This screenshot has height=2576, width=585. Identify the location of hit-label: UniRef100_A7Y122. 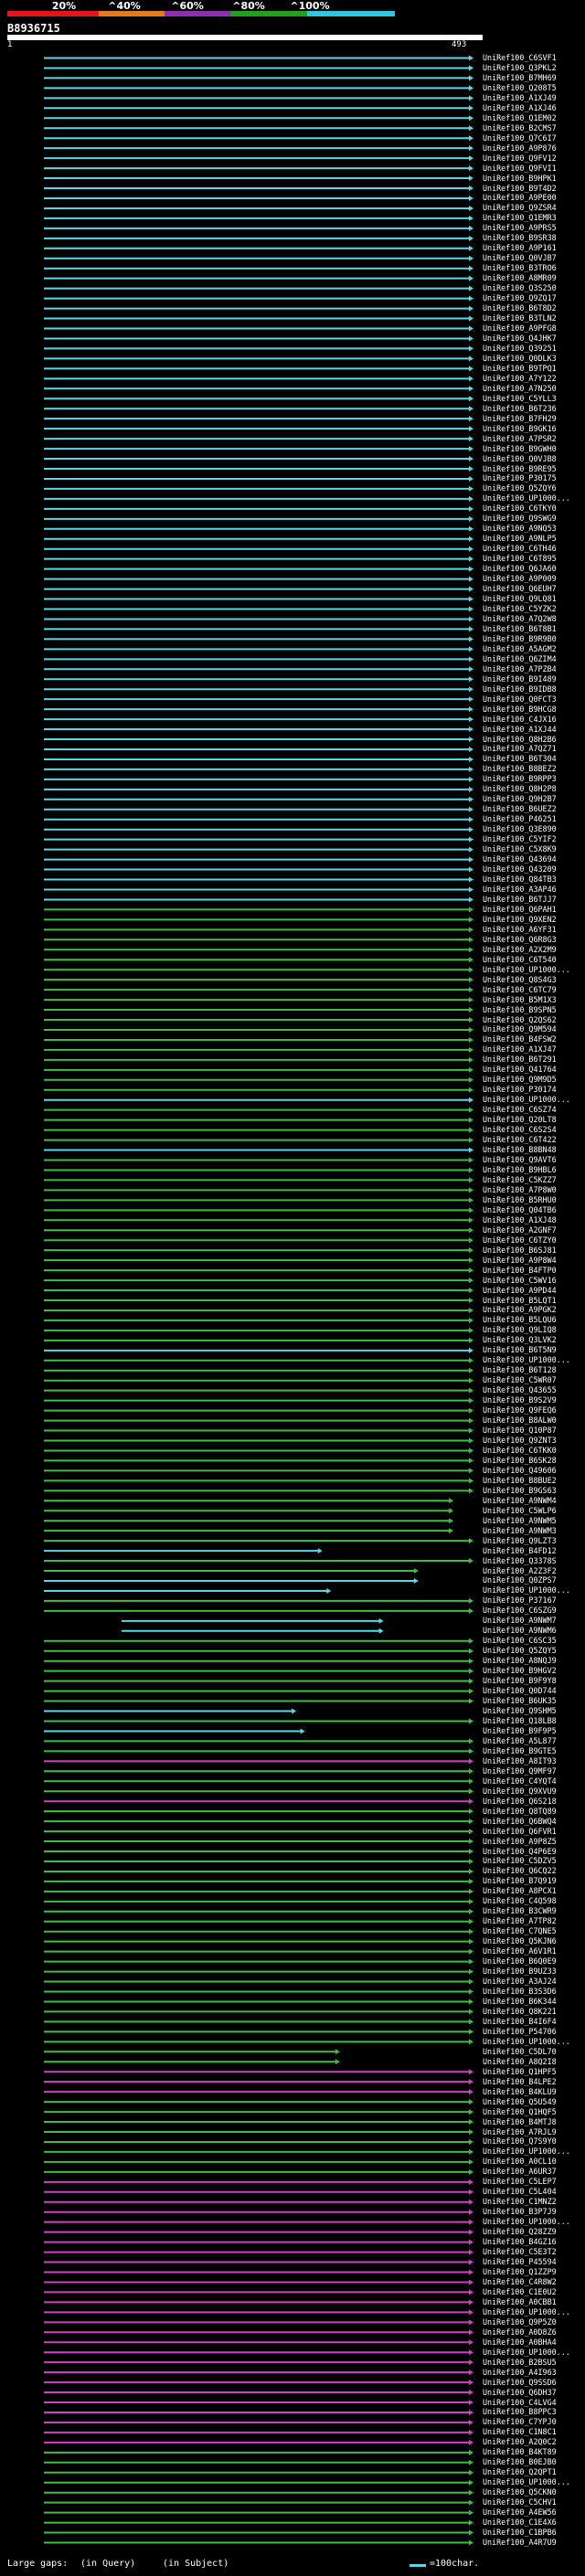
(520, 378).